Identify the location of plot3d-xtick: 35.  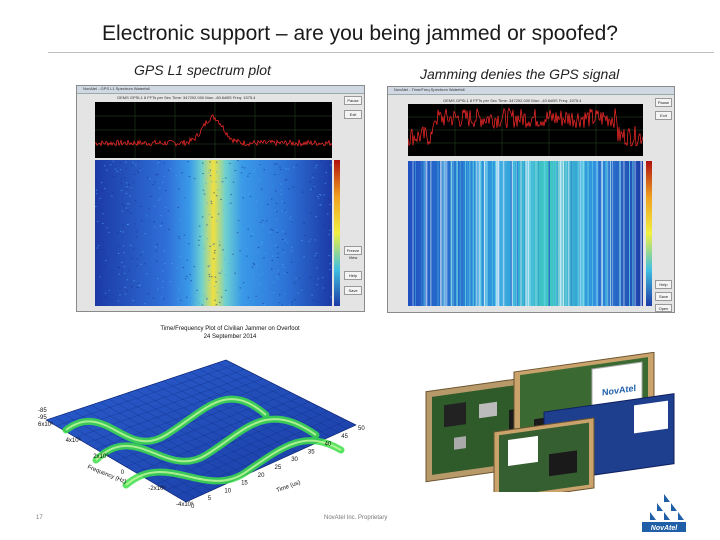
(311, 452).